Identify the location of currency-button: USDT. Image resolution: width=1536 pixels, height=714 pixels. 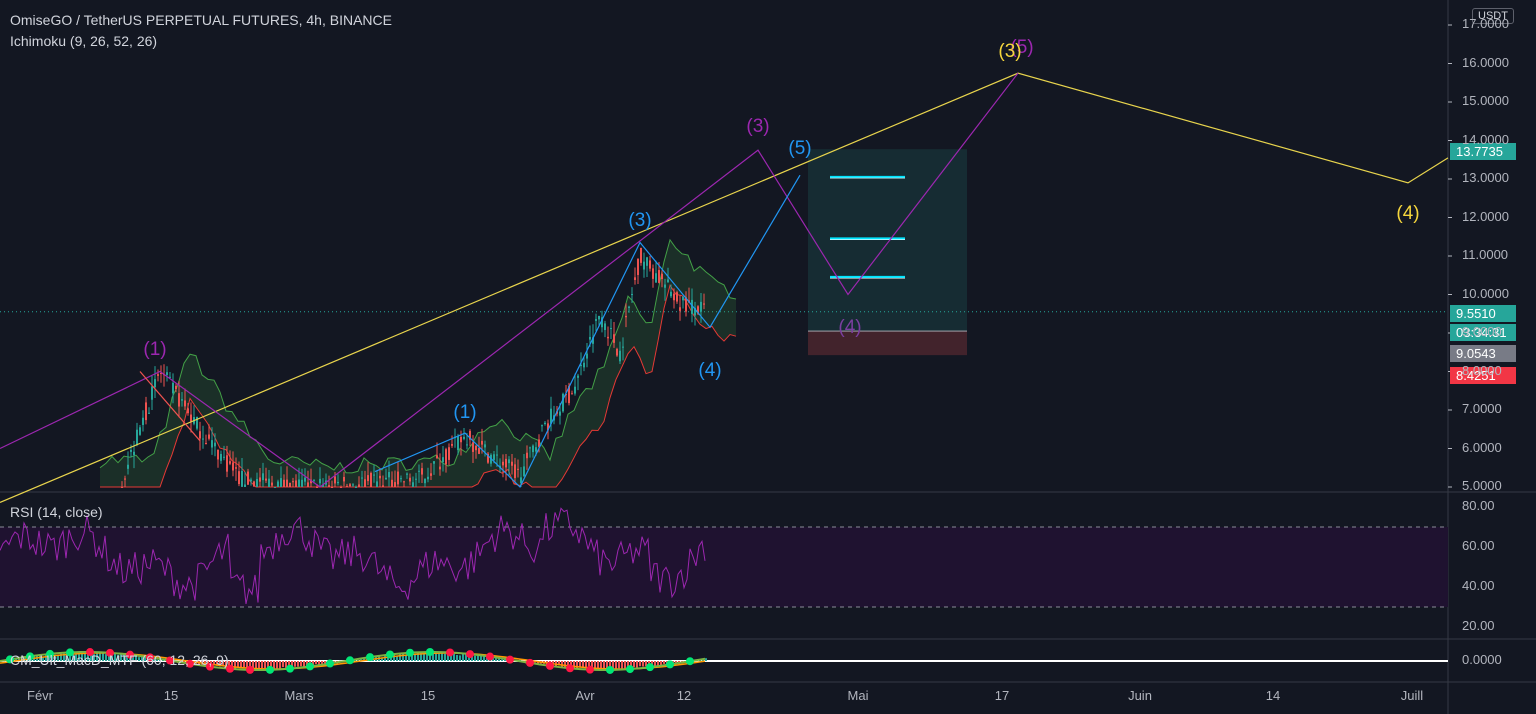
(1493, 16).